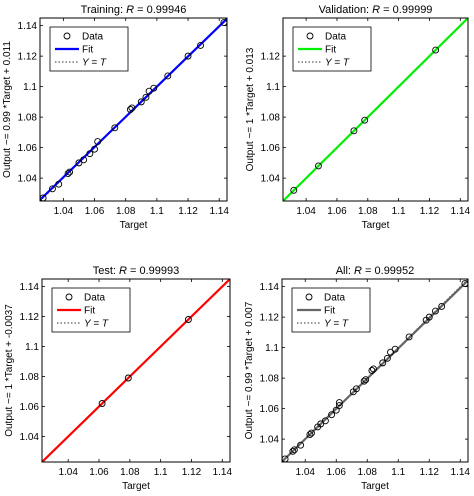 This screenshot has height=496, width=474. Describe the element at coordinates (136, 271) in the screenshot. I see `chart-title: Test: R = 0.99993` at that location.